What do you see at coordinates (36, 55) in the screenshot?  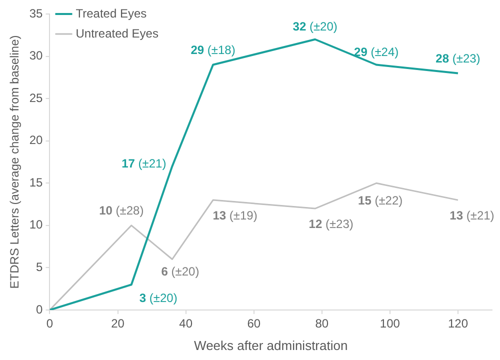 I see `y-tick-label: 30` at bounding box center [36, 55].